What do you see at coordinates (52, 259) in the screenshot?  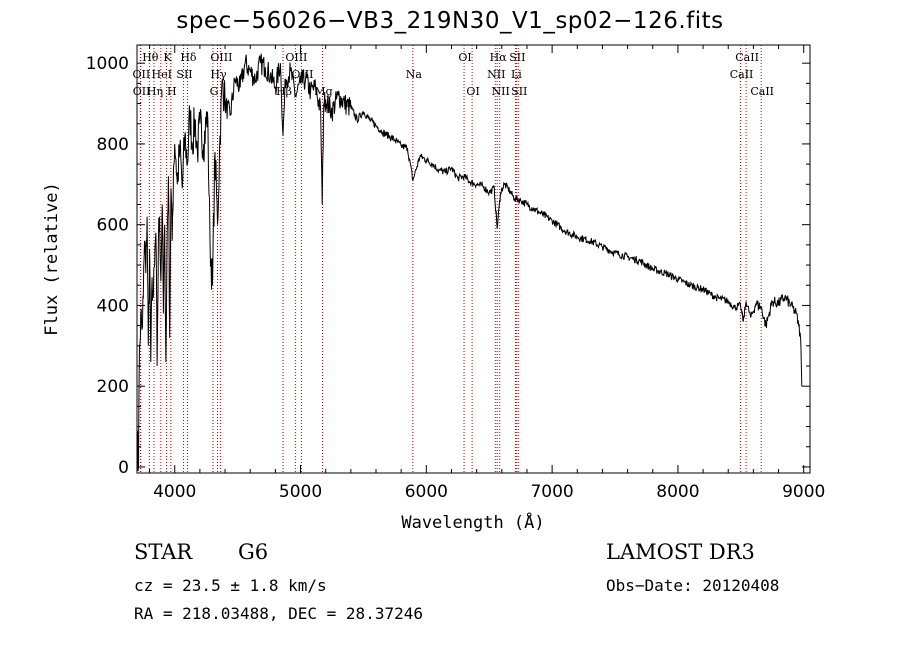 I see `y-axis-label: Flux (relative)` at bounding box center [52, 259].